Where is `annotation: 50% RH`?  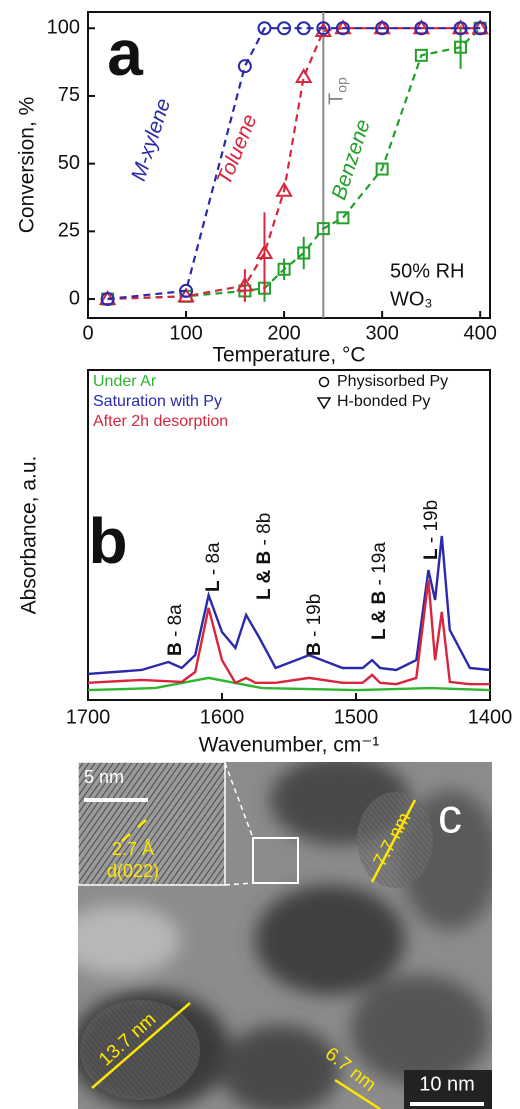 annotation: 50% RH is located at coordinates (427, 271).